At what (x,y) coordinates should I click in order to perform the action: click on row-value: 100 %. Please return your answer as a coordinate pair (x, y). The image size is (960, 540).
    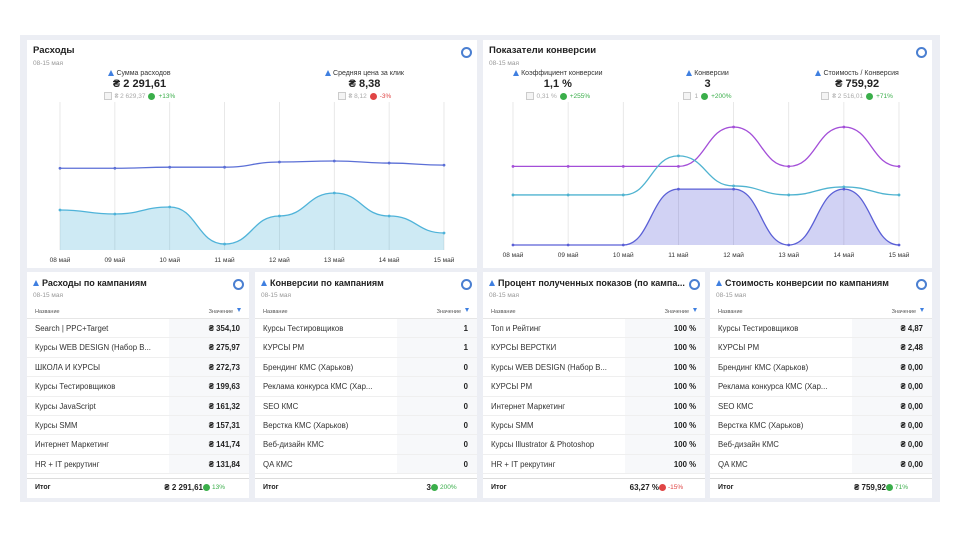
    Looking at the image, I should click on (684, 387).